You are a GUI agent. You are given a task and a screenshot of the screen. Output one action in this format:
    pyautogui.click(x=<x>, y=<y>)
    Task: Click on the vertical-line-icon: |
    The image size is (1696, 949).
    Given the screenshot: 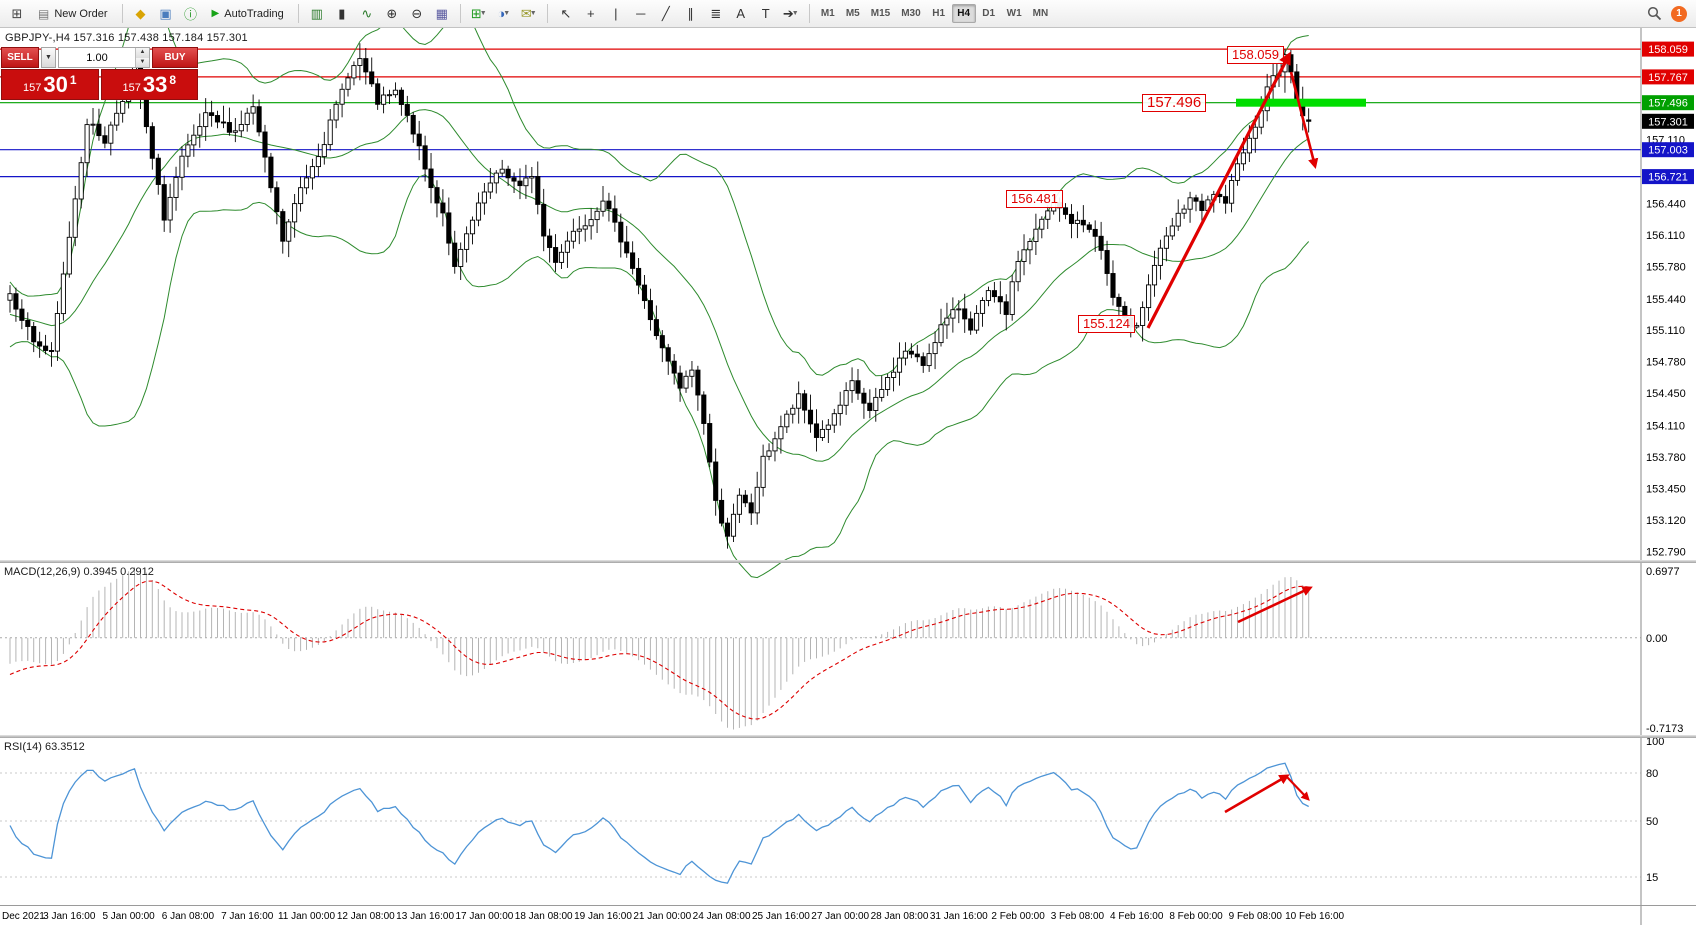 What is the action you would take?
    pyautogui.click(x=616, y=13)
    